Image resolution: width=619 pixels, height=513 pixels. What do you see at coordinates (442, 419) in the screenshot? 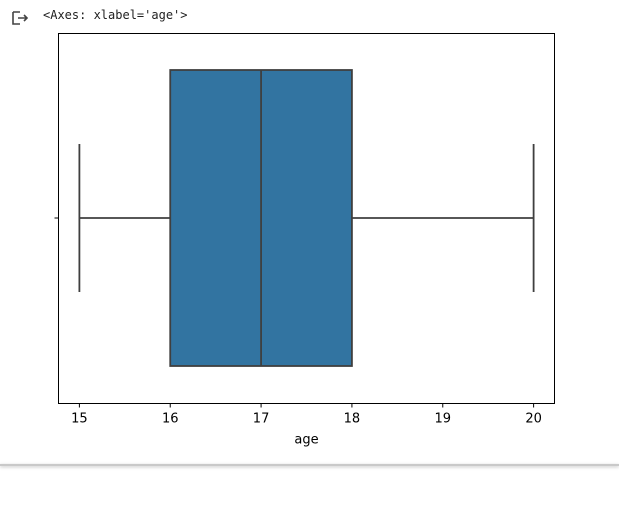
I see `x-tick-label: 19` at bounding box center [442, 419].